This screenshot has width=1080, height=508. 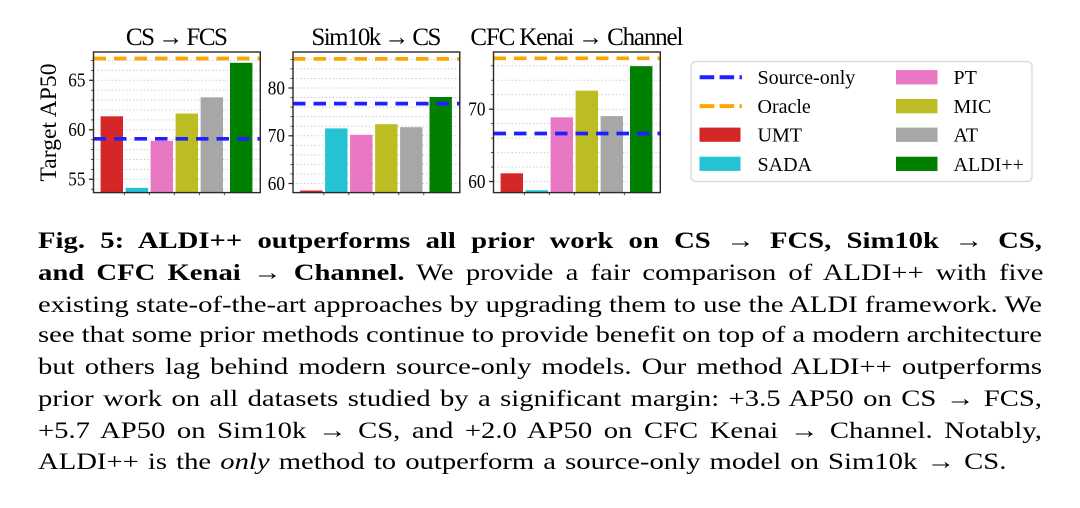 What do you see at coordinates (785, 165) in the screenshot?
I see `svg-text: SADA` at bounding box center [785, 165].